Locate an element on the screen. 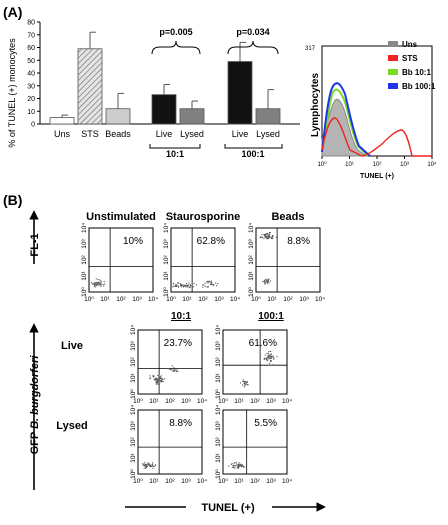 Image resolution: width=448 pixels, height=525 pixels. bar is located at coordinates (90, 86).